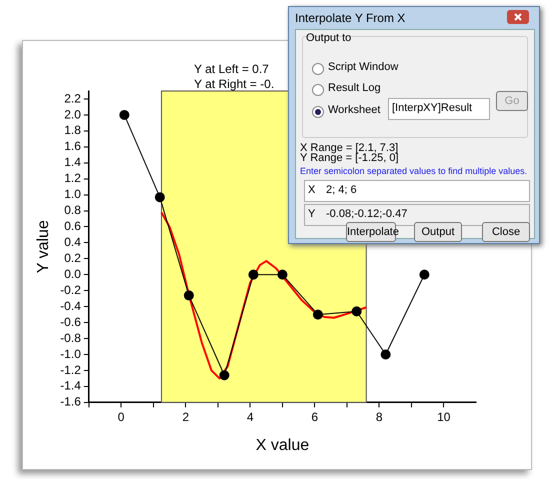 This screenshot has width=550, height=479. What do you see at coordinates (73, 130) in the screenshot?
I see `y-tick-label: 1.8` at bounding box center [73, 130].